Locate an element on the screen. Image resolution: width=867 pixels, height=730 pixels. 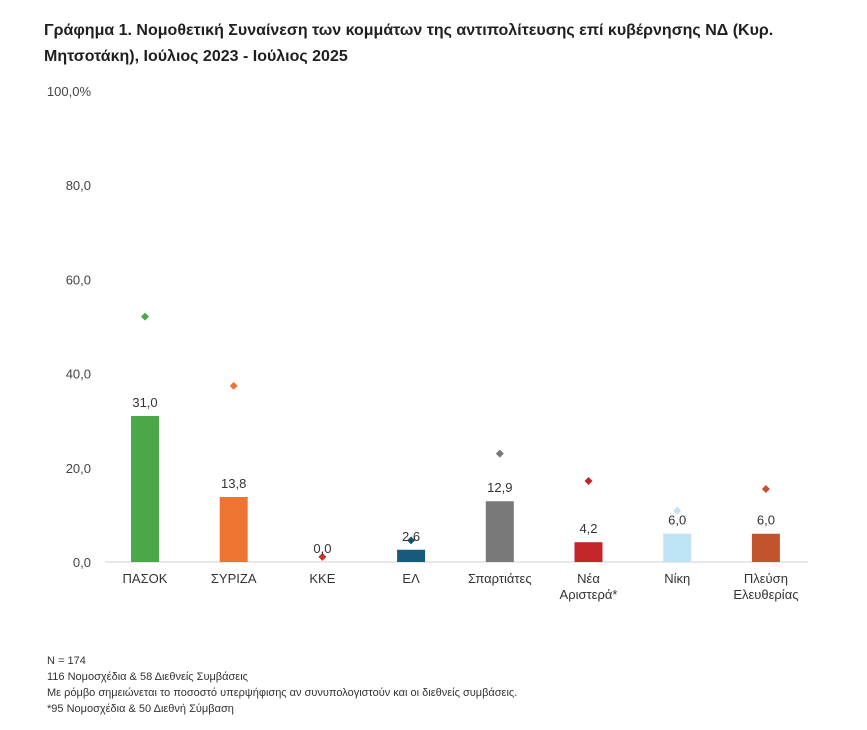
y-axis: 0,0 20,0 40,0 60,0 80,0 100,0% is located at coordinates (69, 327).